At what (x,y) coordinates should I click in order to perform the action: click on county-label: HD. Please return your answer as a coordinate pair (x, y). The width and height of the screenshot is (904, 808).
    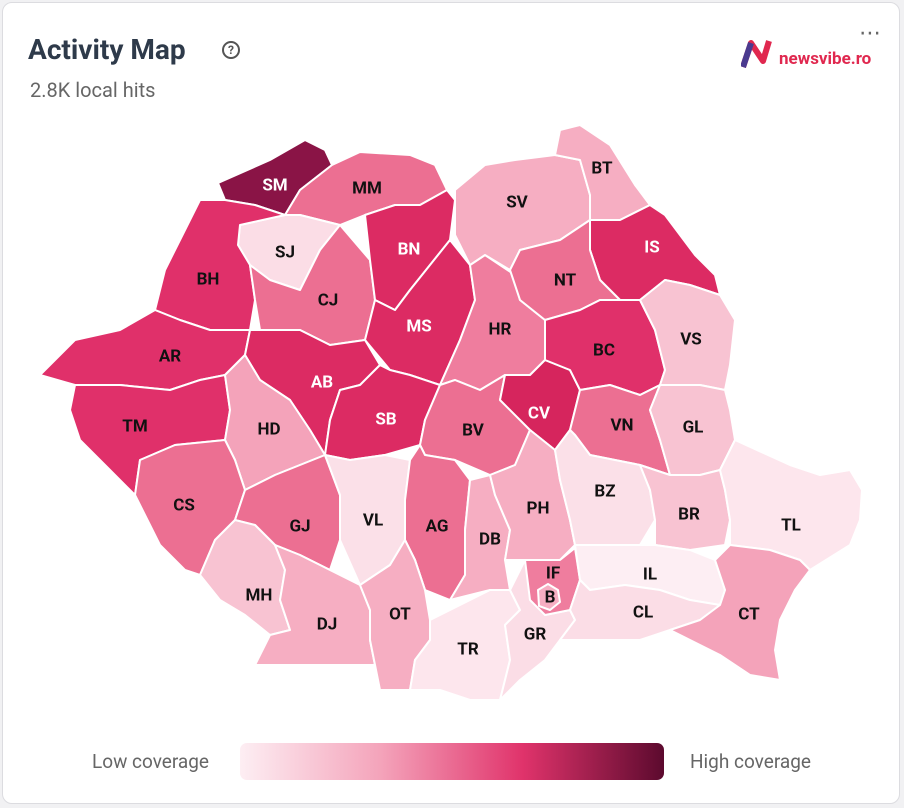
    Looking at the image, I should click on (268, 429).